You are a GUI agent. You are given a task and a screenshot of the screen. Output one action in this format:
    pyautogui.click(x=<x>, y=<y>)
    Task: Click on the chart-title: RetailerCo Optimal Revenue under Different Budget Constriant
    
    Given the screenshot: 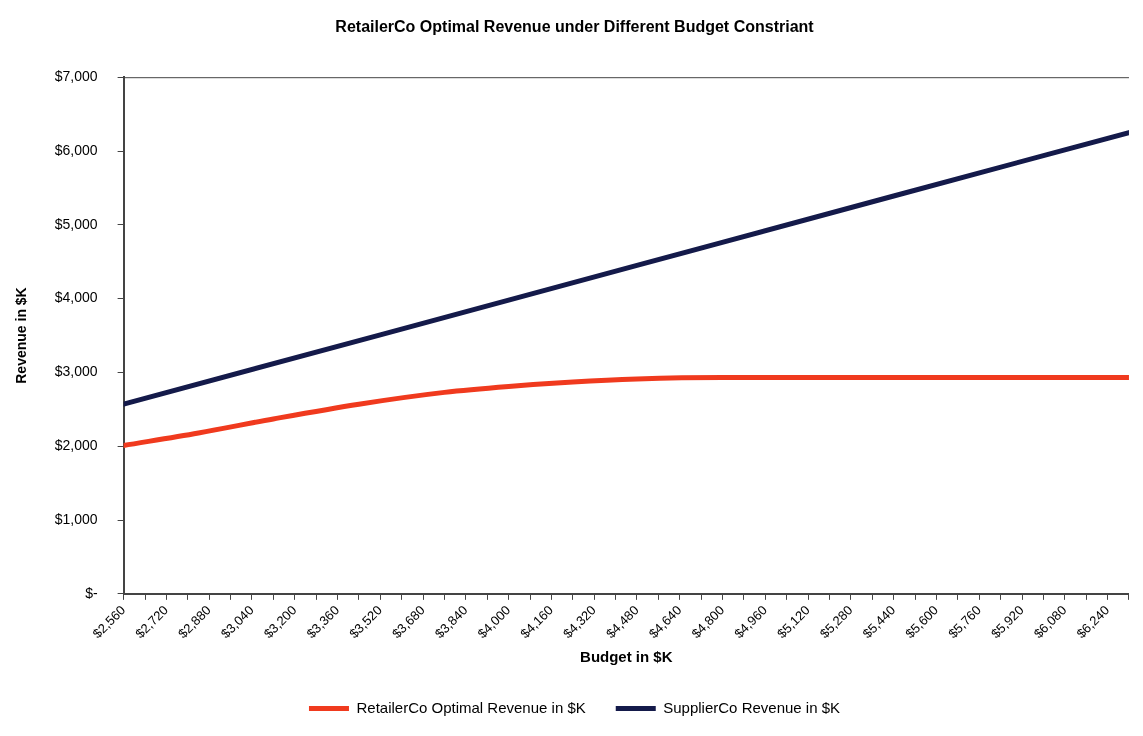 What is the action you would take?
    pyautogui.click(x=575, y=27)
    